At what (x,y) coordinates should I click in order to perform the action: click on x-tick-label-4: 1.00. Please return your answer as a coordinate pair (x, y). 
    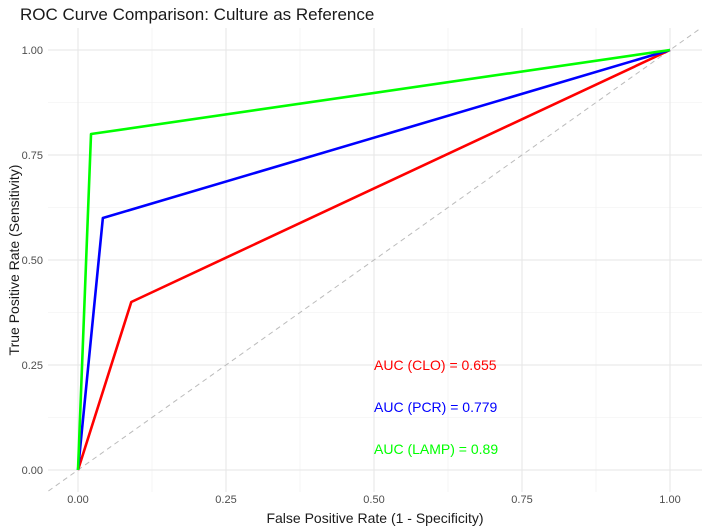
    Looking at the image, I should click on (669, 500).